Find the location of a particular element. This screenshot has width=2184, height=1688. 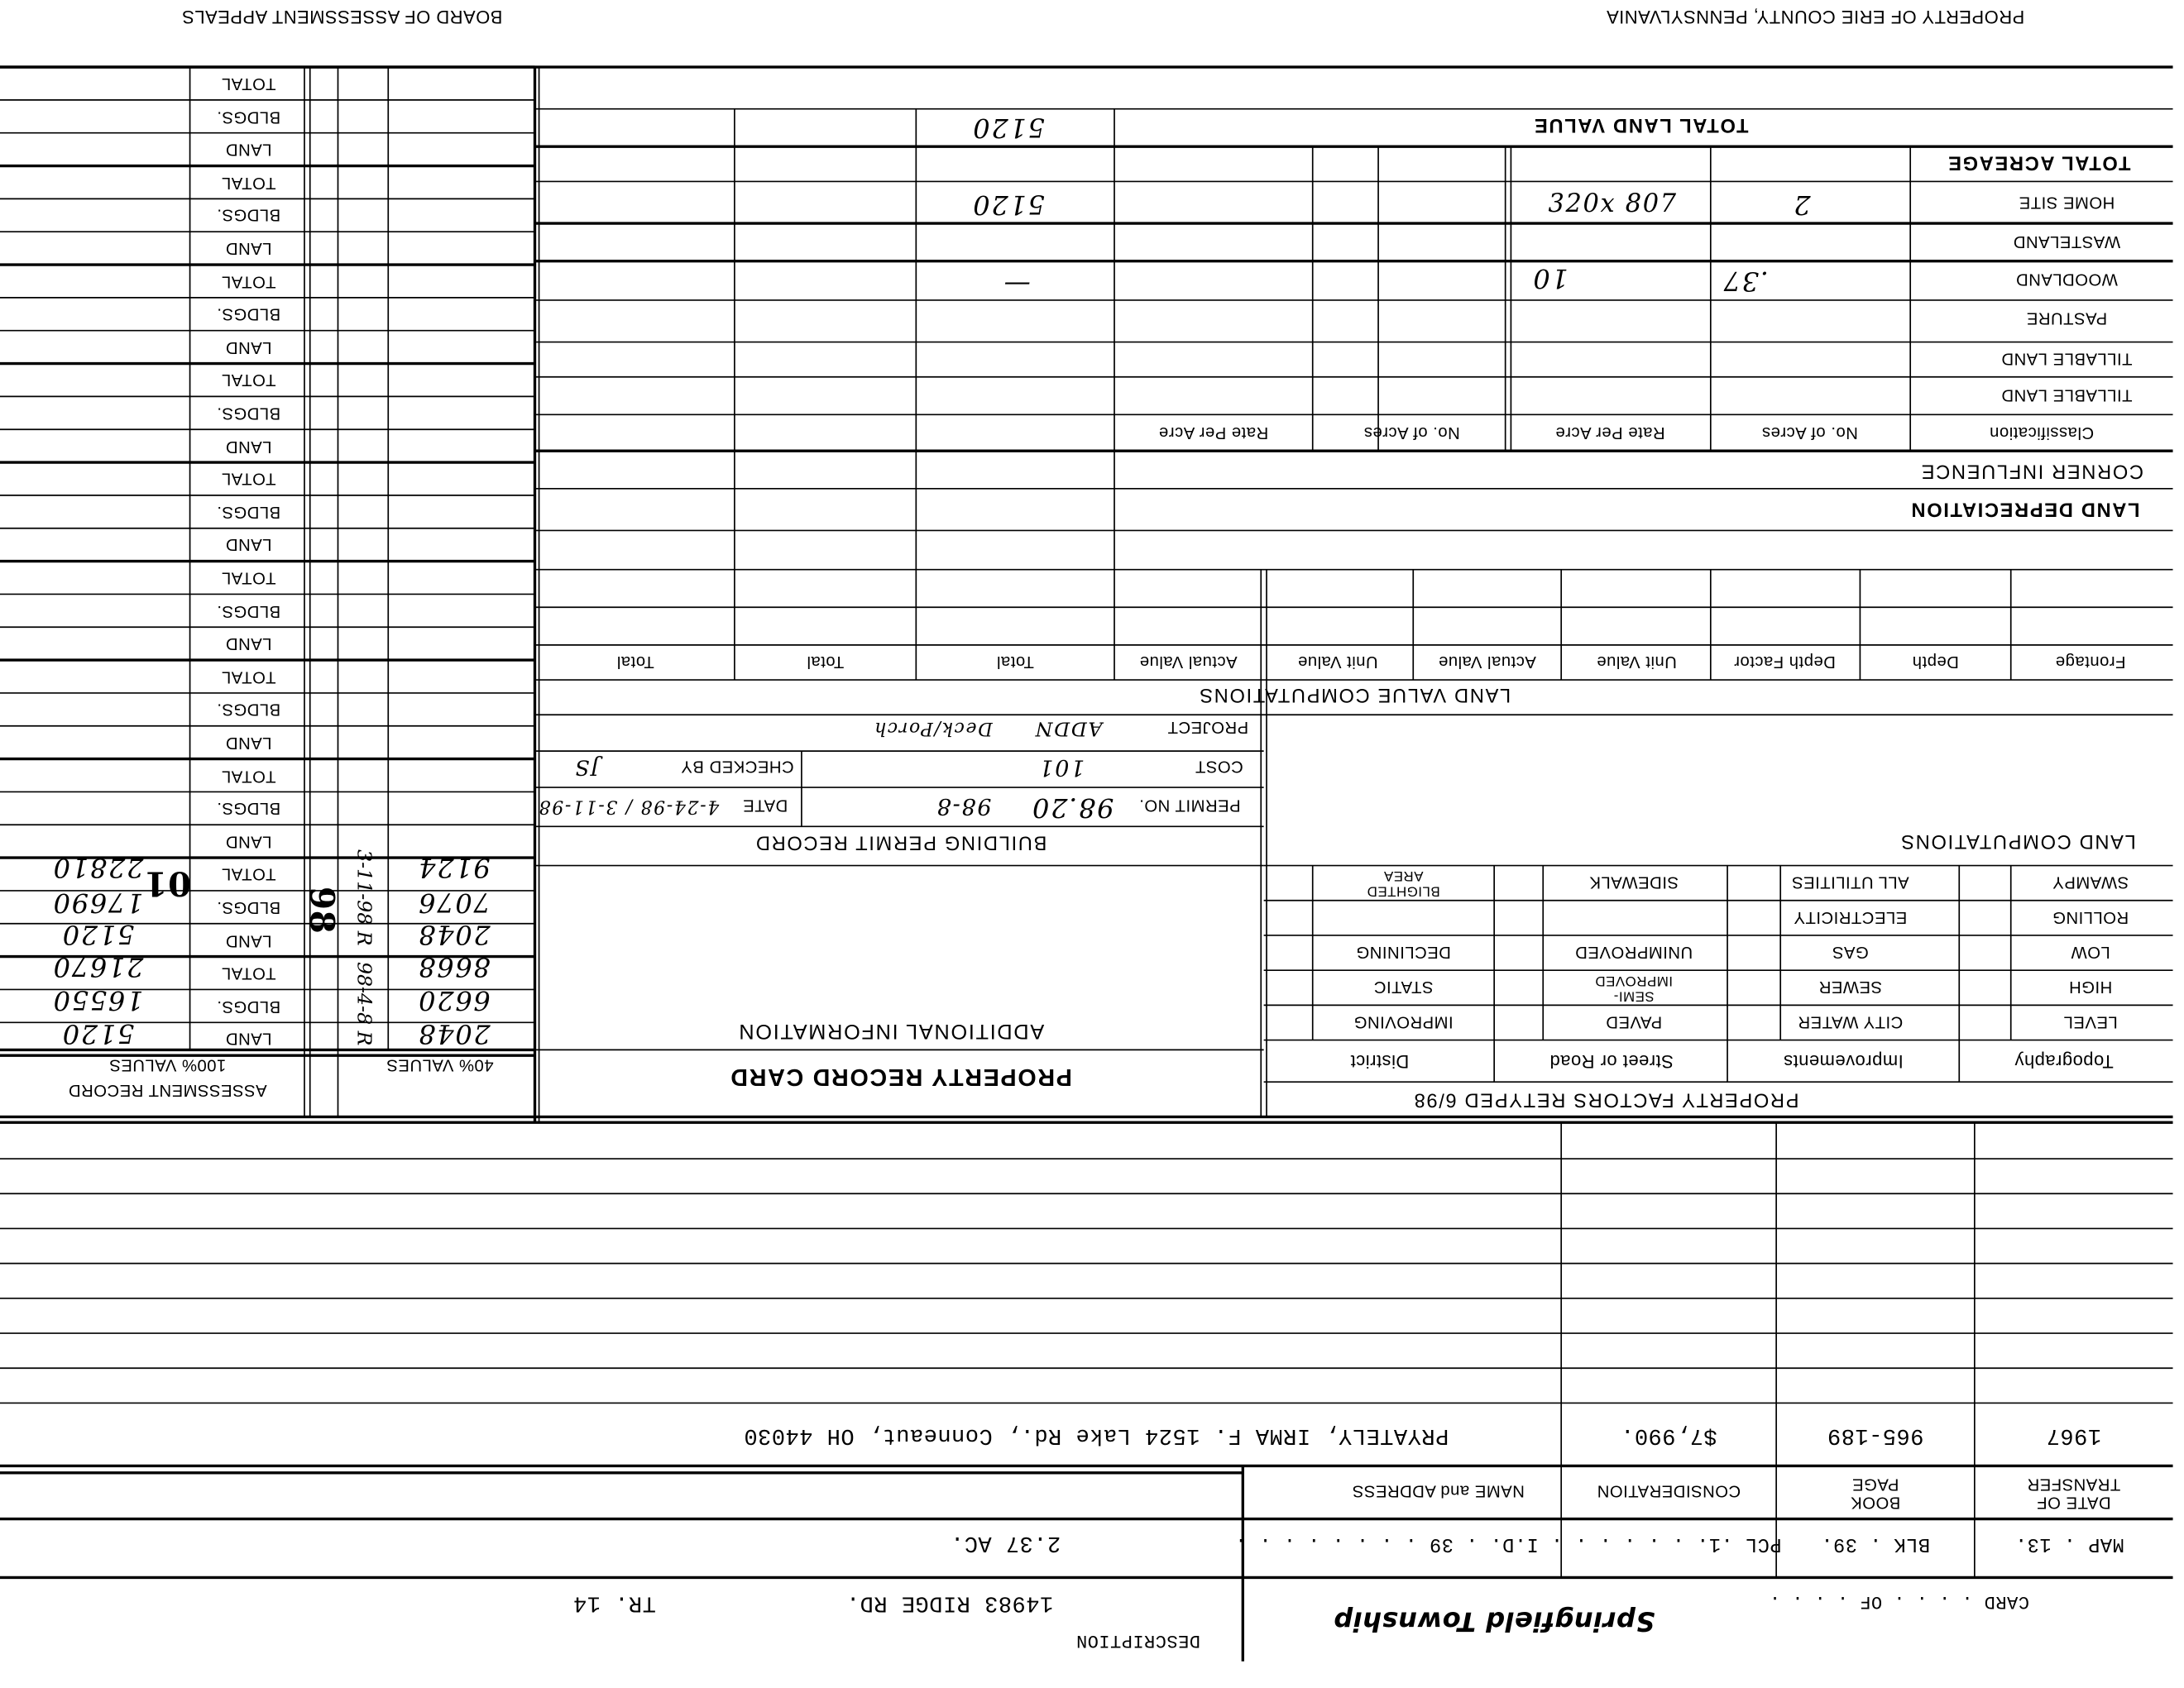

header-book-page: BOOK PAGE is located at coordinates (1875, 1494).